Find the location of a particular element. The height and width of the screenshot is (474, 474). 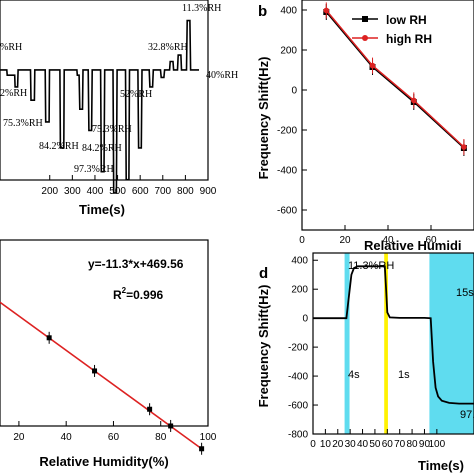

annotation-rh-cut-mid: 2%RH is located at coordinates (13, 93).